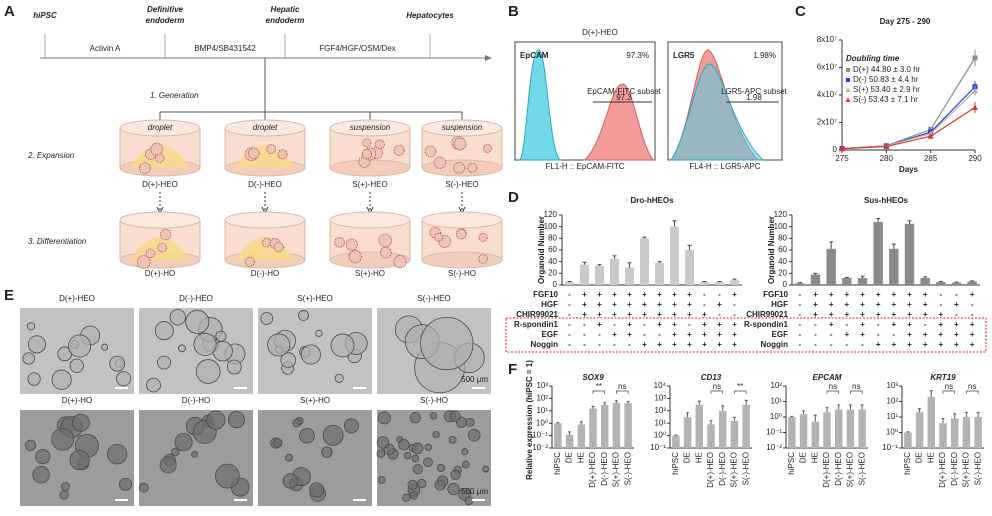 The height and width of the screenshot is (516, 992). Describe the element at coordinates (143, 262) in the screenshot. I see `hepatic-organoid` at that location.